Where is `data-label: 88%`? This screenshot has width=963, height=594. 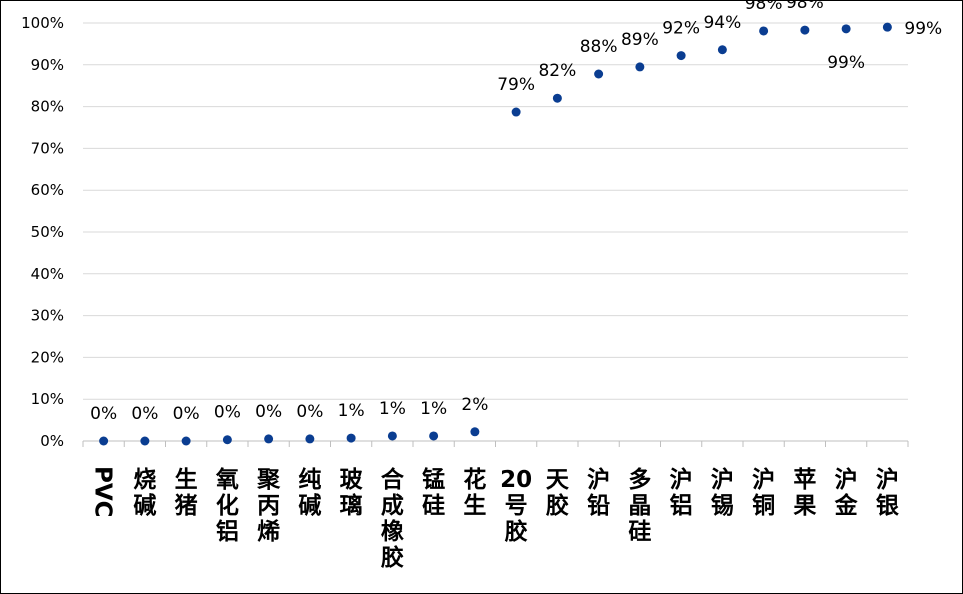
data-label: 88% is located at coordinates (599, 47).